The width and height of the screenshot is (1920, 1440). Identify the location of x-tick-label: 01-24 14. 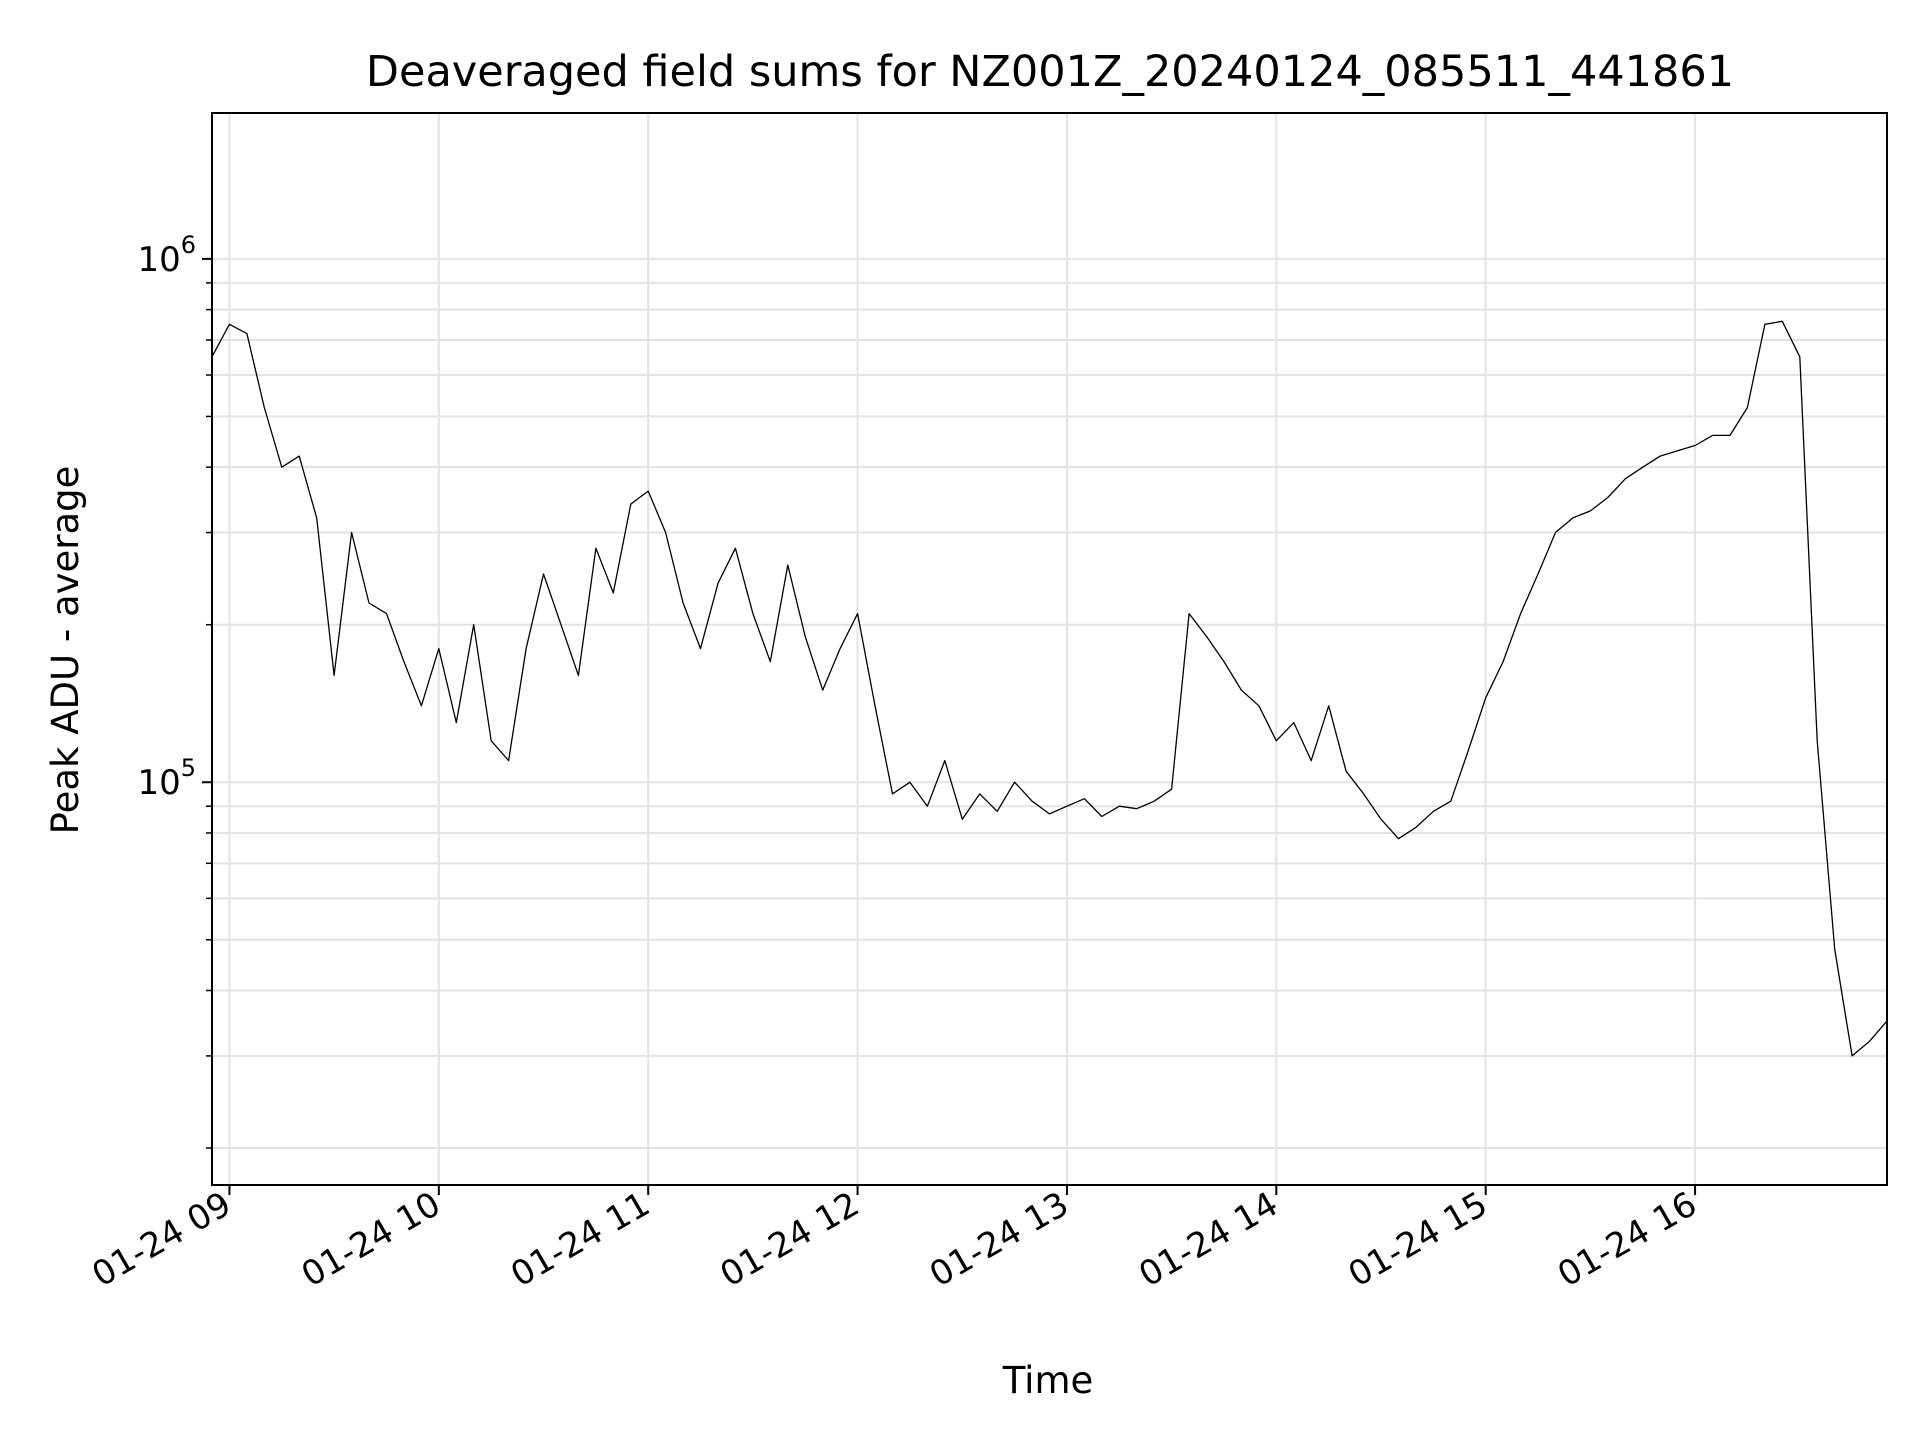
(1208, 1239).